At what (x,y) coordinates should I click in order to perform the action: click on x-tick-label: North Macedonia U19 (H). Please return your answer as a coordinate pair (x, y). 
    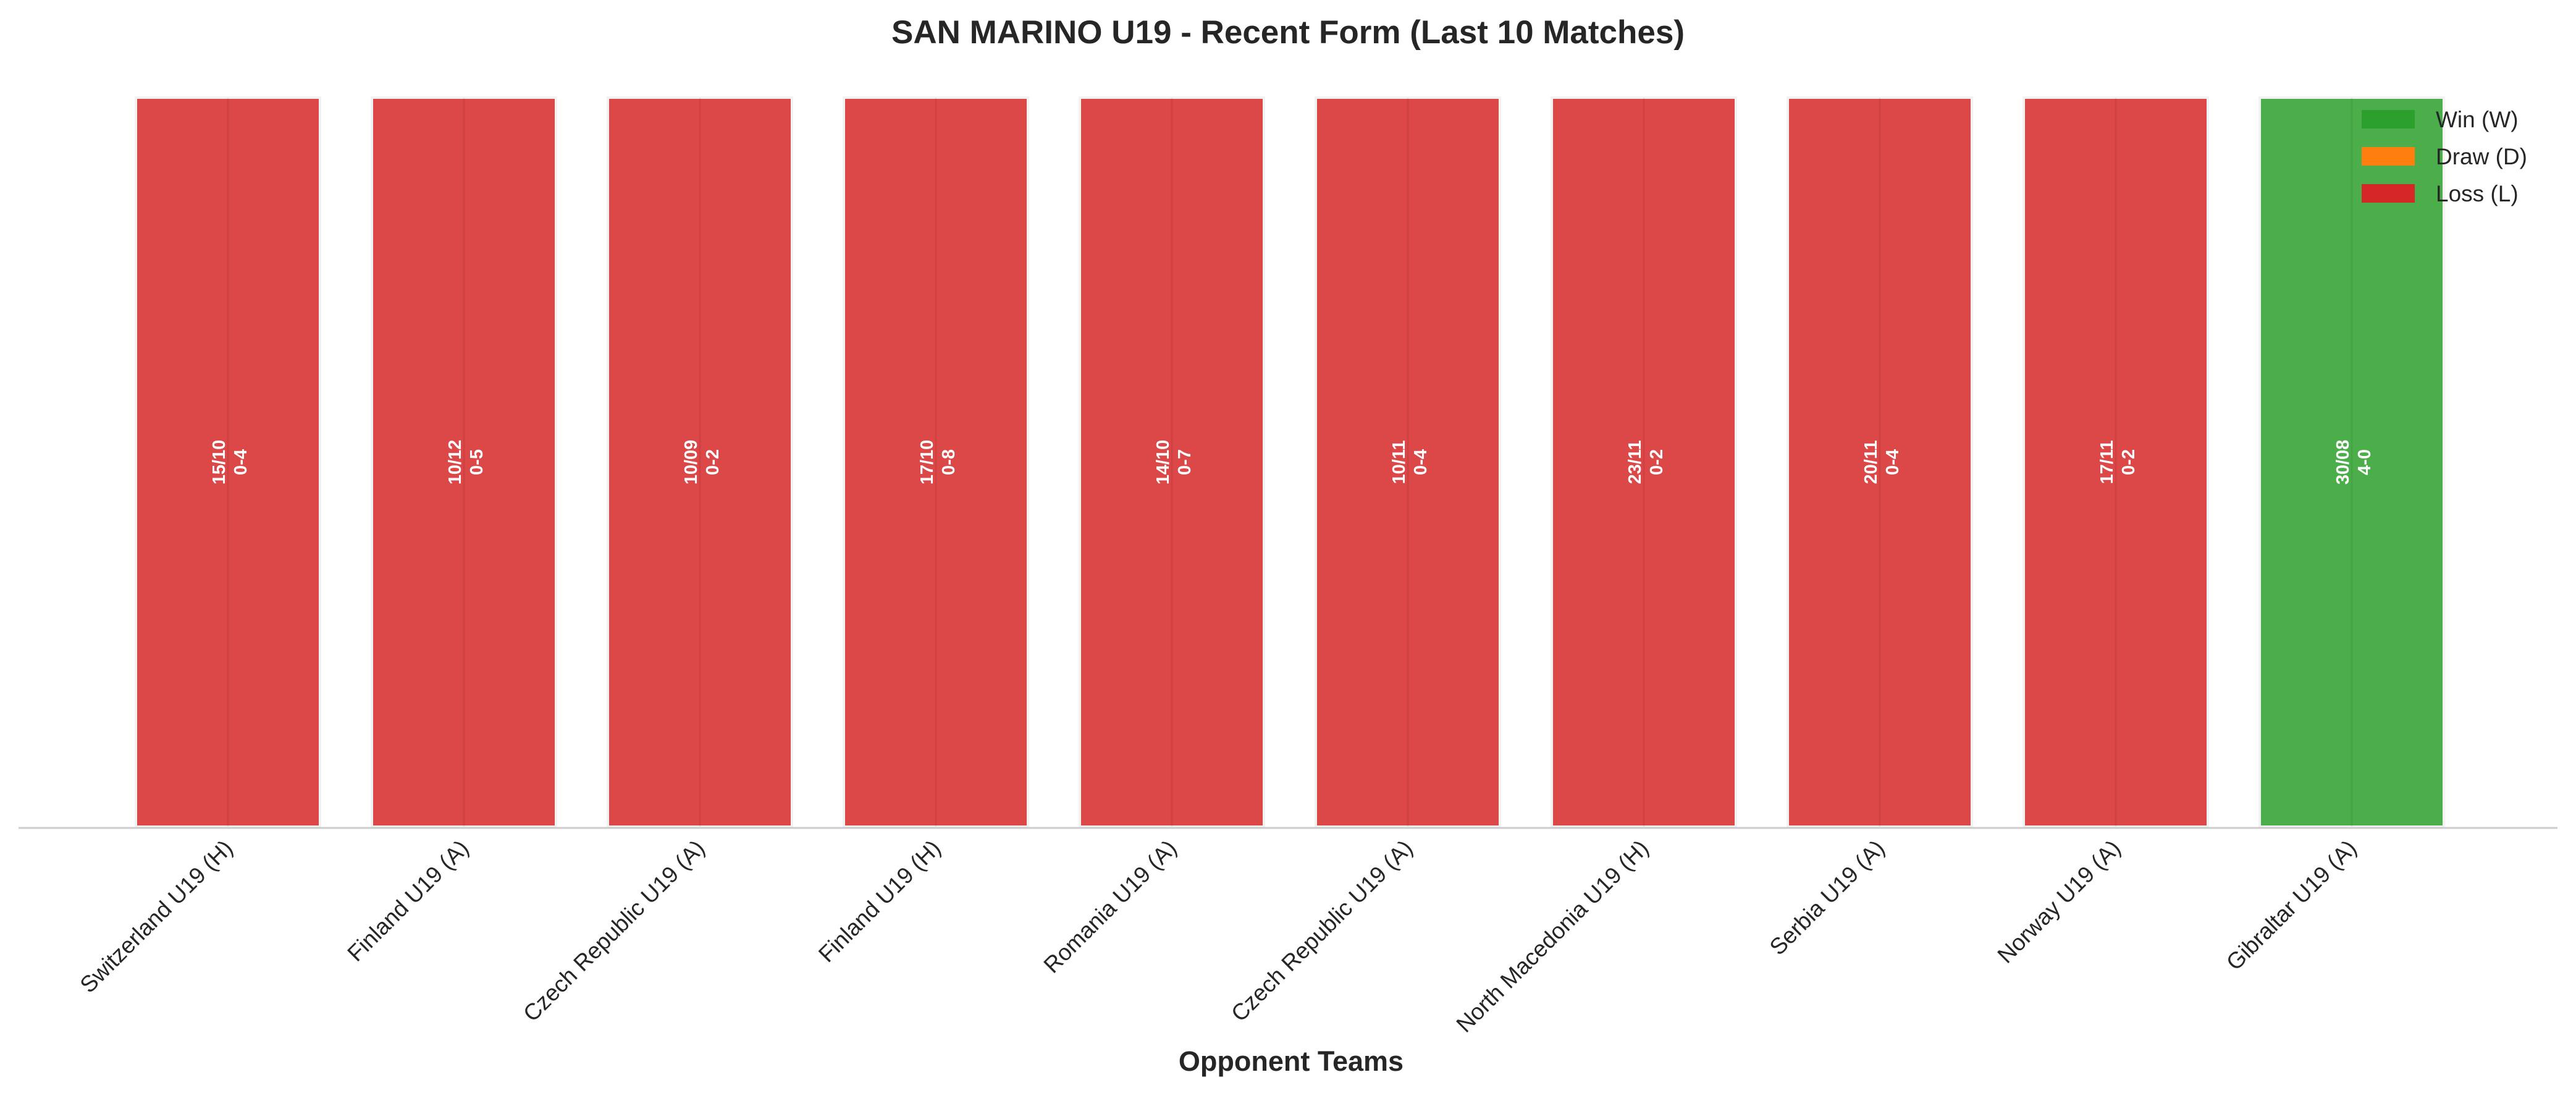
    Looking at the image, I should click on (1553, 936).